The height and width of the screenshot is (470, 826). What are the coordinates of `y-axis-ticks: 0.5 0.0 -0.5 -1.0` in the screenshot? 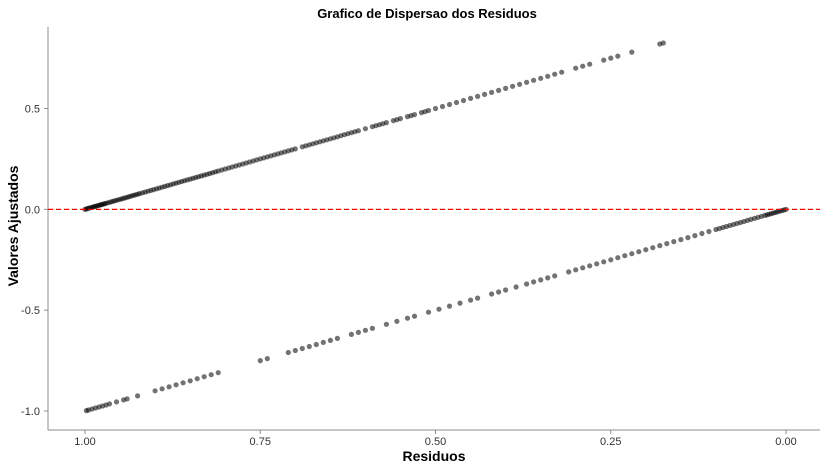 It's located at (34, 261).